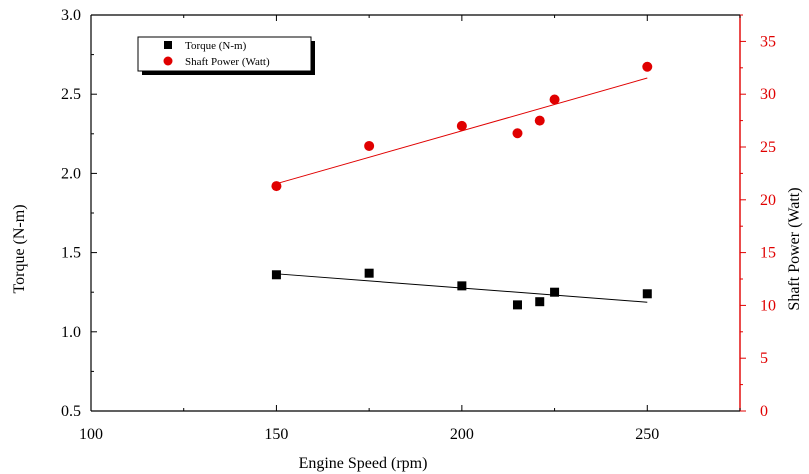  Describe the element at coordinates (768, 253) in the screenshot. I see `y-right-tick-label: 15` at that location.